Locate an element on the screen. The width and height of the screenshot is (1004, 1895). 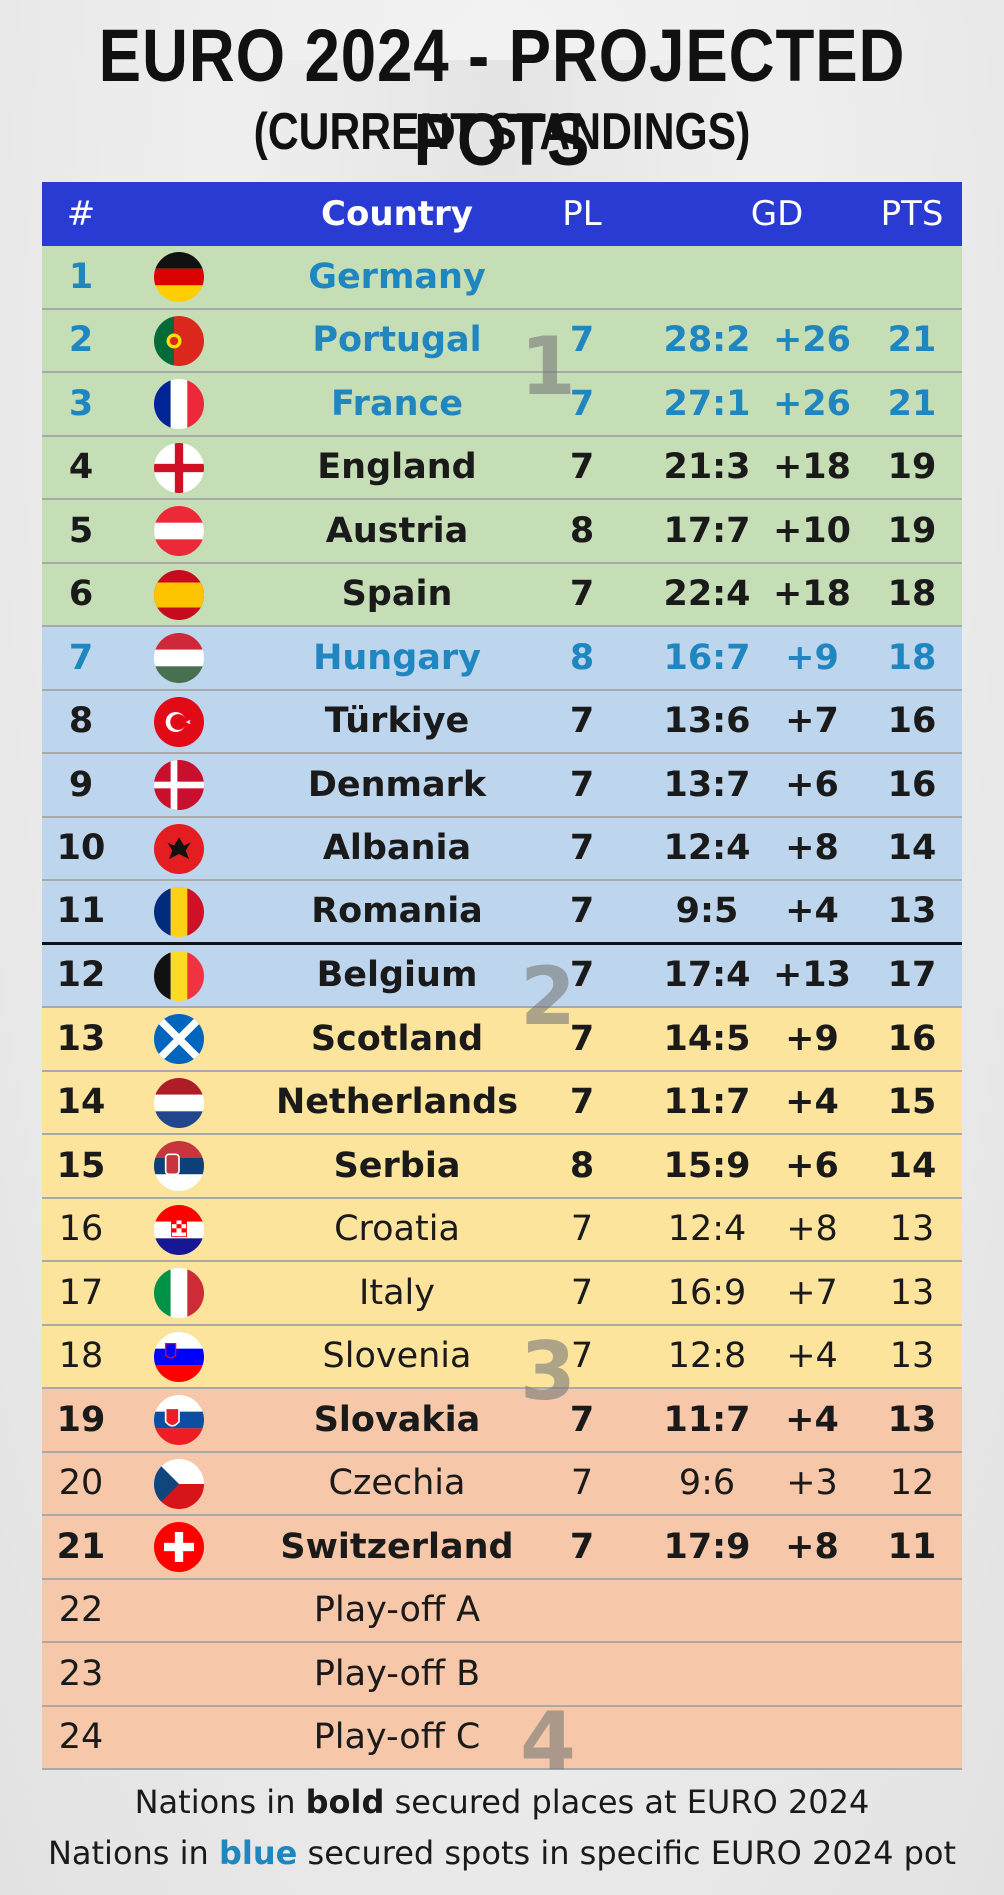
rank-cell: 7 is located at coordinates (81, 657).